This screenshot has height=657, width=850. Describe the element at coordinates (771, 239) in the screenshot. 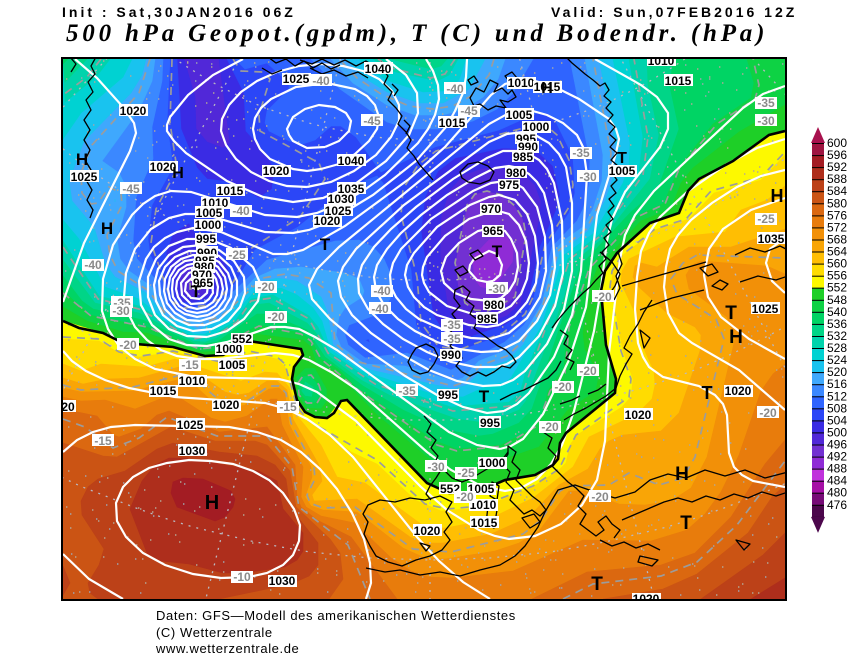

I see `svg-text: 1035` at that location.